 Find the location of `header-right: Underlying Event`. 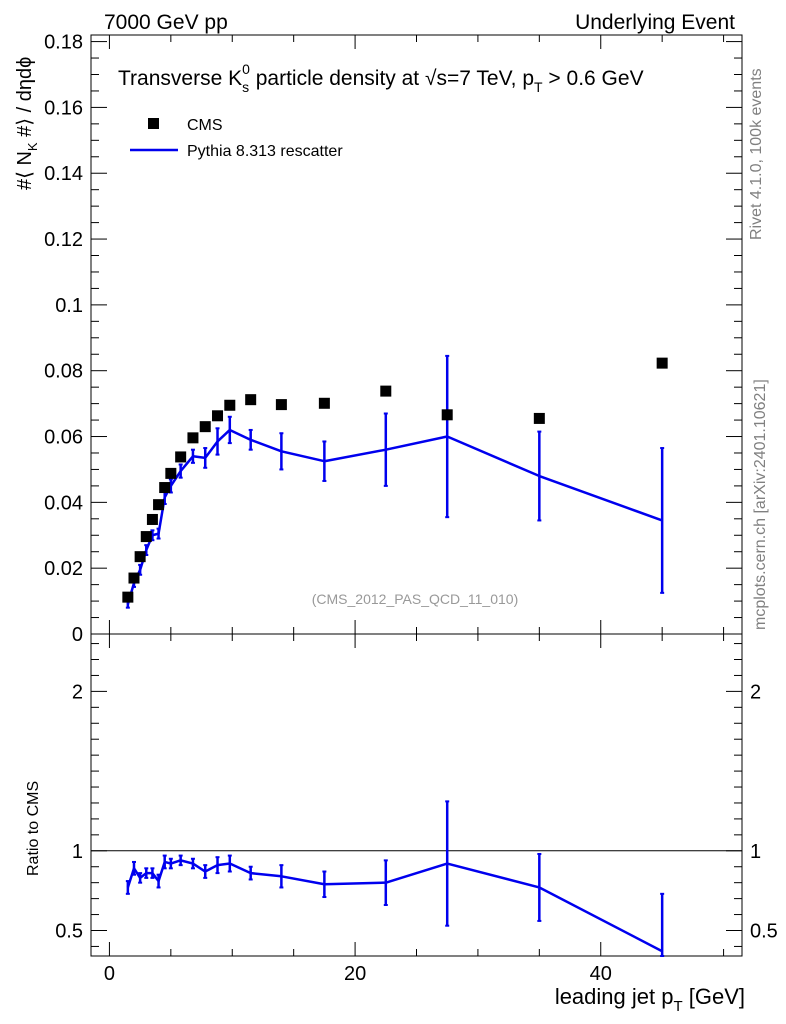

header-right: Underlying Event is located at coordinates (655, 22).